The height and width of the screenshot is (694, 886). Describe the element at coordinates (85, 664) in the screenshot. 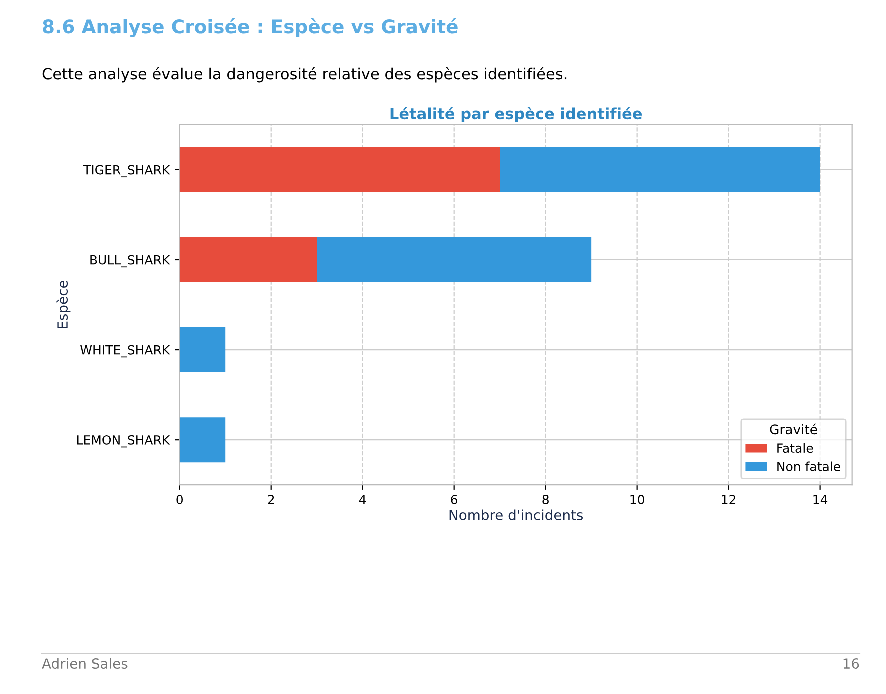

I see `text: Adrien Sales` at that location.